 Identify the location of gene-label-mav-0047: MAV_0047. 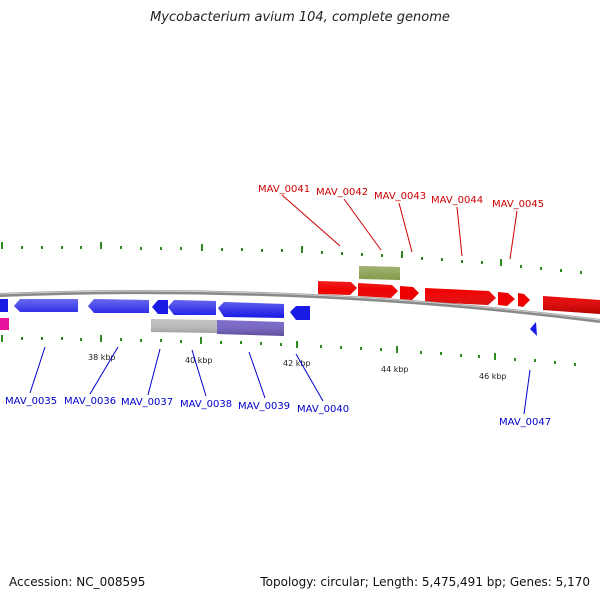
(525, 422).